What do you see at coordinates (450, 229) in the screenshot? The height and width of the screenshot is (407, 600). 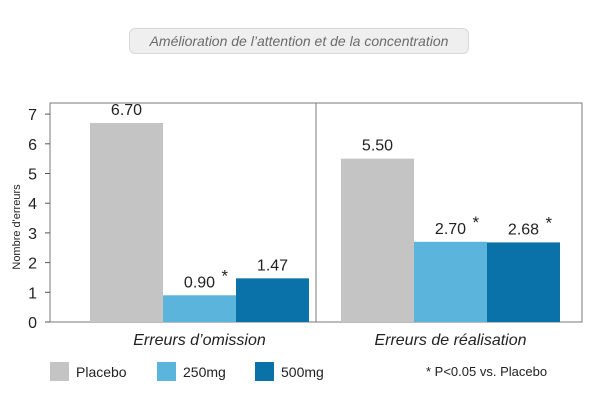 I see `bar-value-label: 2.70` at bounding box center [450, 229].